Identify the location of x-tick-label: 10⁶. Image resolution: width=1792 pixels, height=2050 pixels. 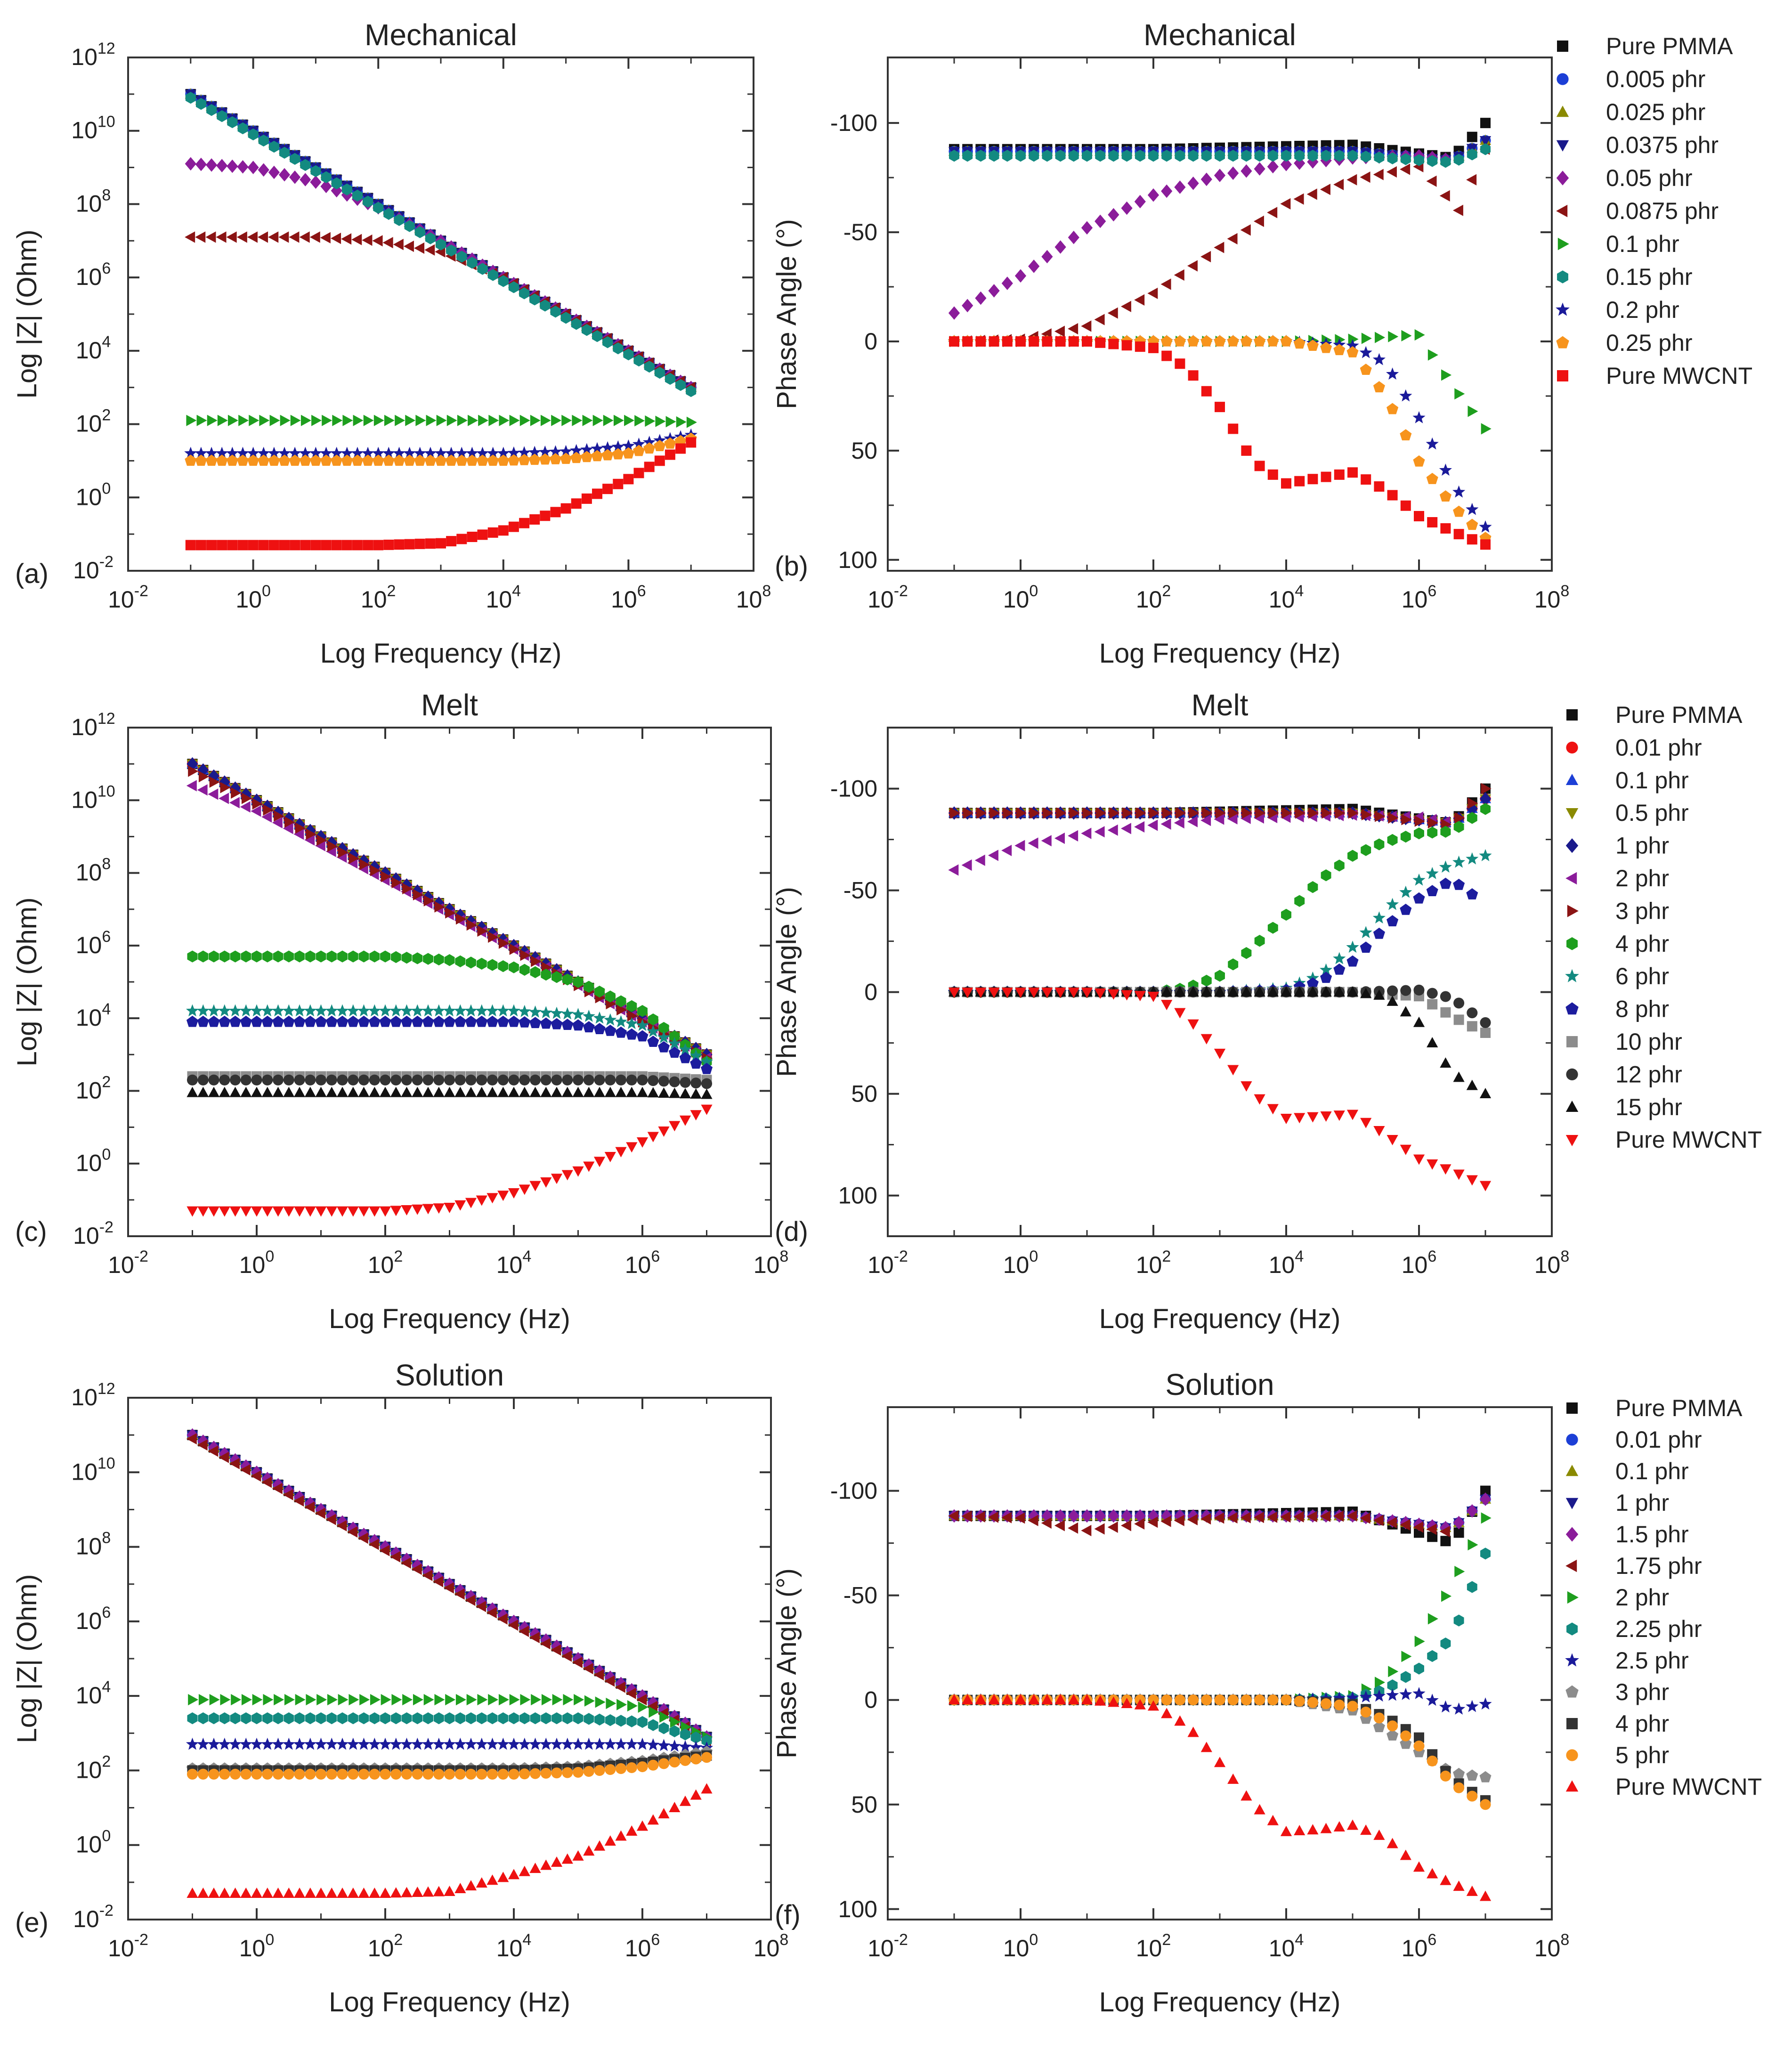
(642, 1946).